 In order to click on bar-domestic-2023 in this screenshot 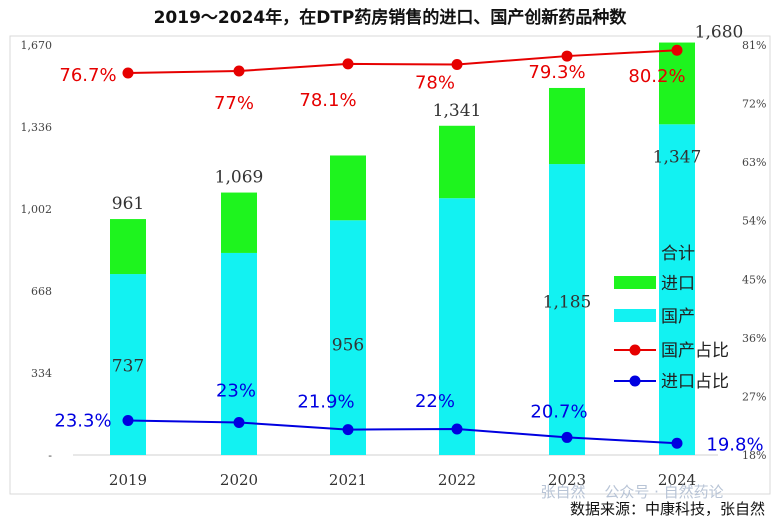, I will do `click(567, 310)`.